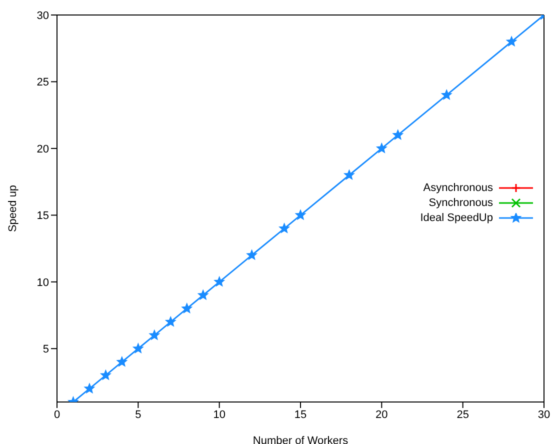 The height and width of the screenshot is (444, 553). What do you see at coordinates (42, 149) in the screenshot?
I see `y-tick-label: 20` at bounding box center [42, 149].